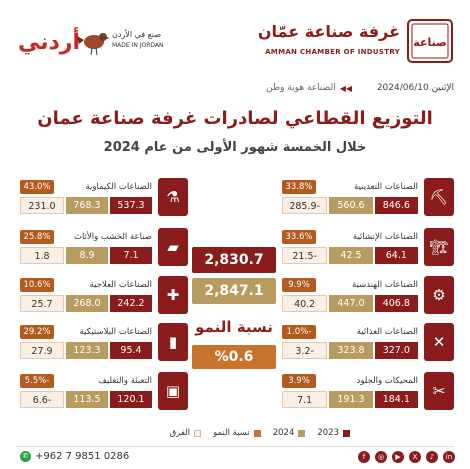  Describe the element at coordinates (439, 197) in the screenshot. I see `mining-icon: ⛏` at that location.